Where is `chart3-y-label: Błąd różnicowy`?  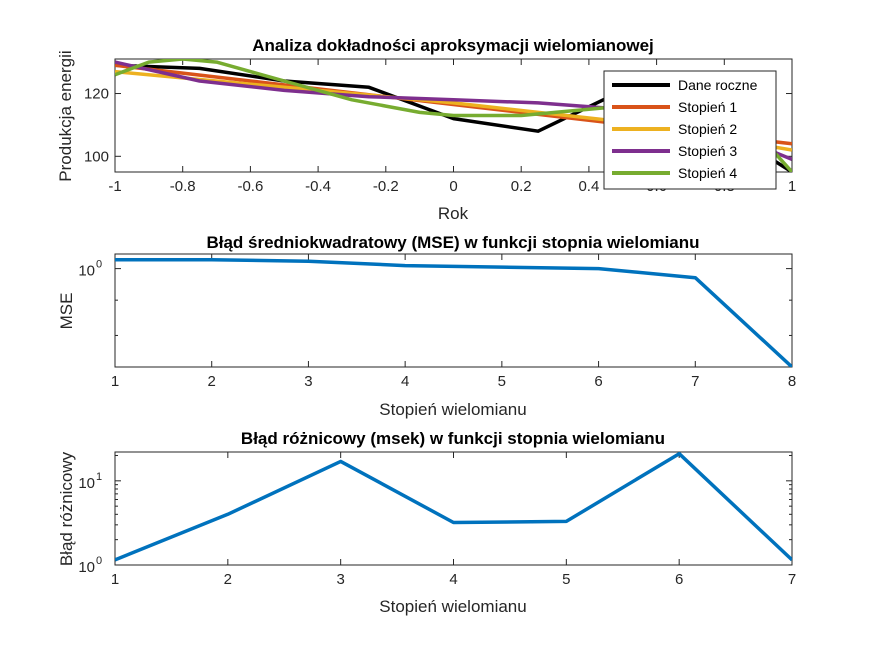 chart3-y-label: Błąd różnicowy is located at coordinates (66, 508).